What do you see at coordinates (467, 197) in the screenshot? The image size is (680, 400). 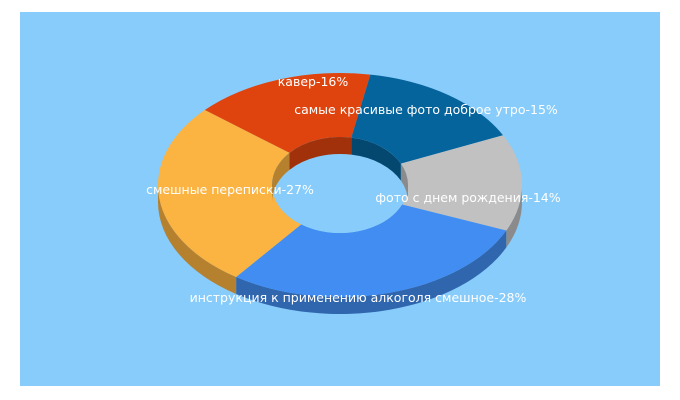 I see `slice-label-2: фото с днем рождения-14%` at bounding box center [467, 197].